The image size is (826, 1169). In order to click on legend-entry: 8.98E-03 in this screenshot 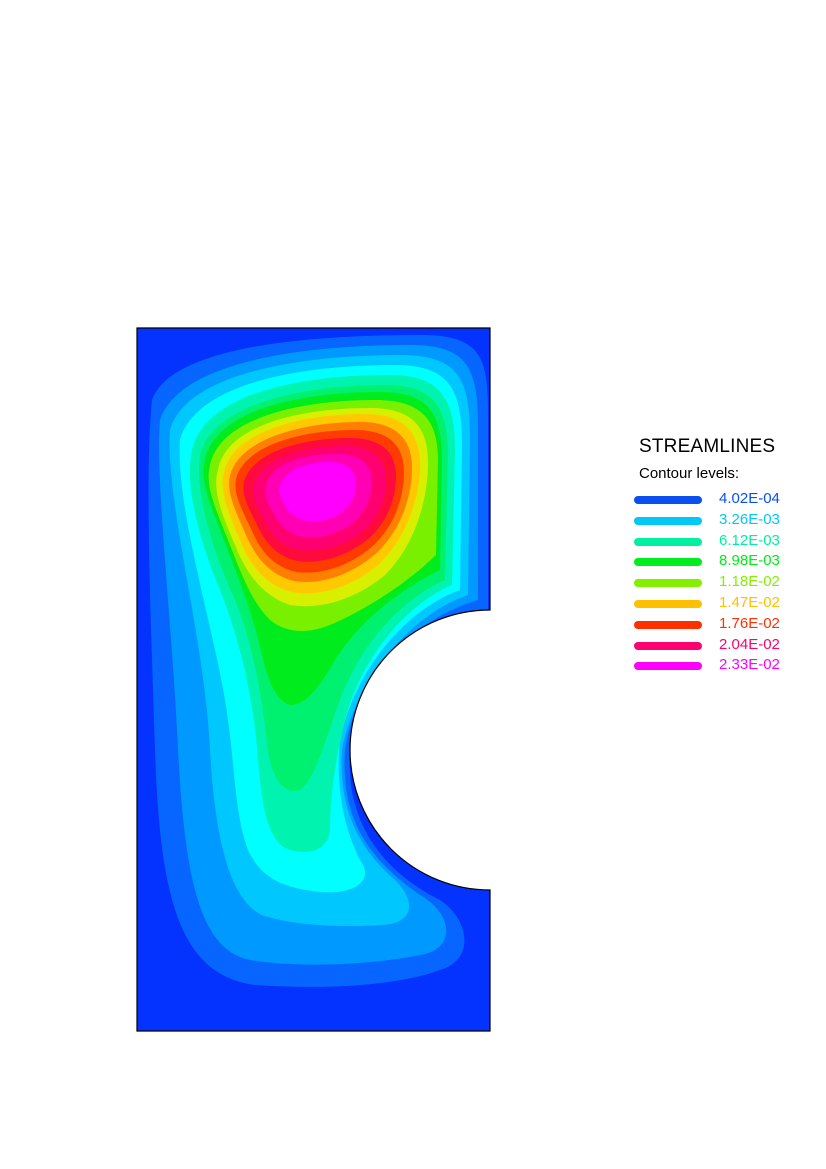, I will do `click(724, 563)`.